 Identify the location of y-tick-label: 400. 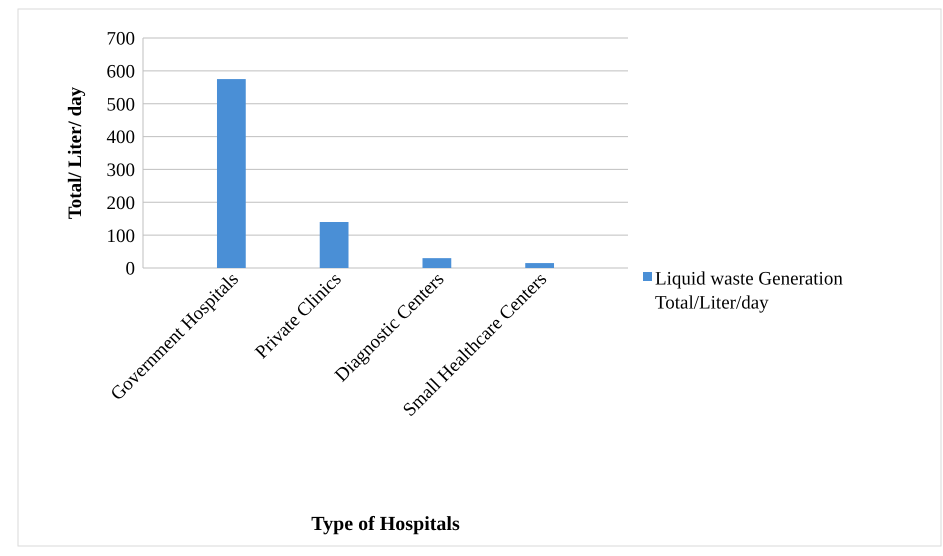
(120, 137).